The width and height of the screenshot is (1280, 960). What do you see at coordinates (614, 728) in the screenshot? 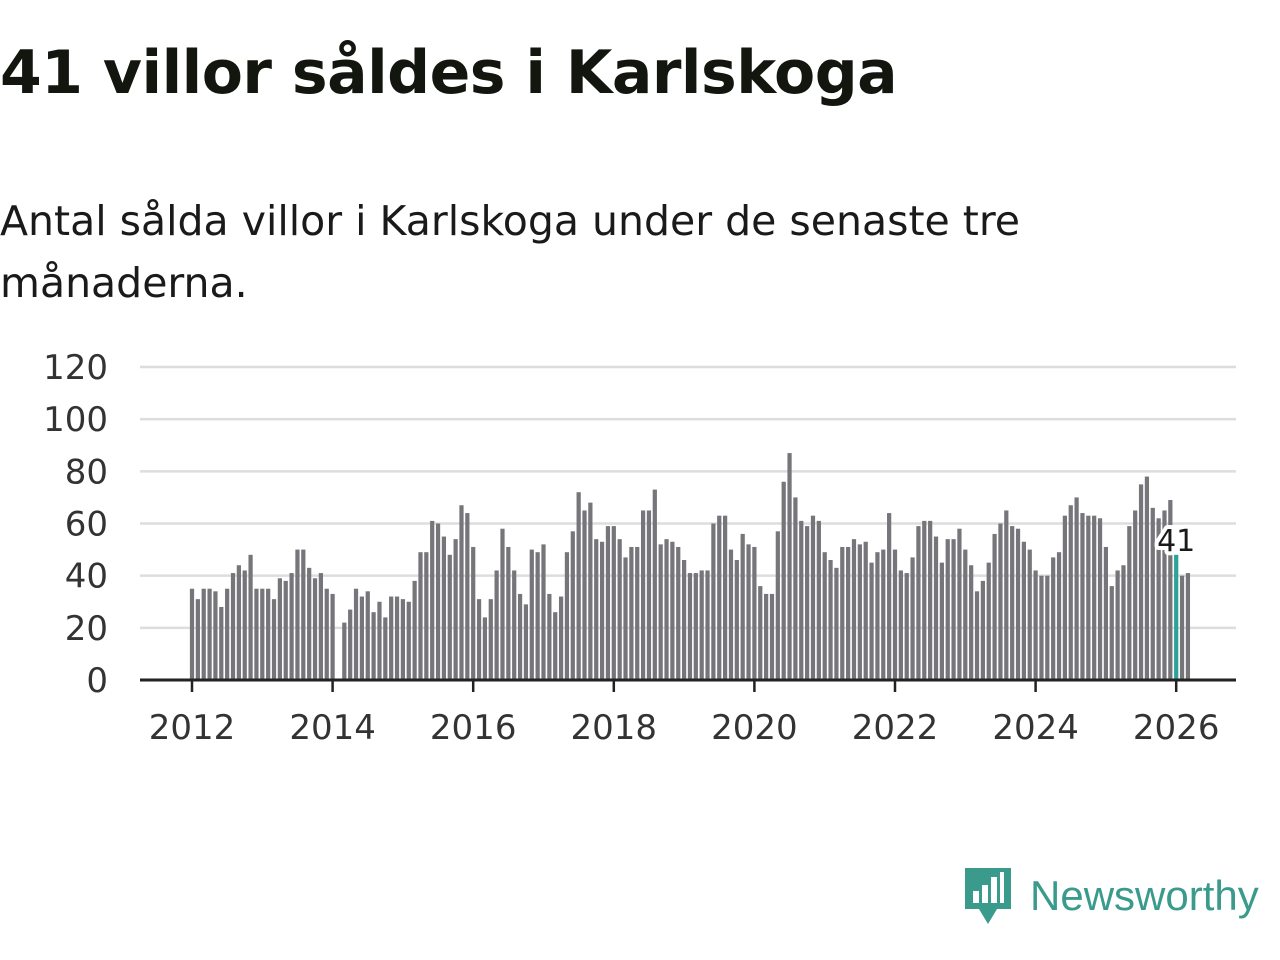
I see `x-tick-label: 2018` at bounding box center [614, 728].